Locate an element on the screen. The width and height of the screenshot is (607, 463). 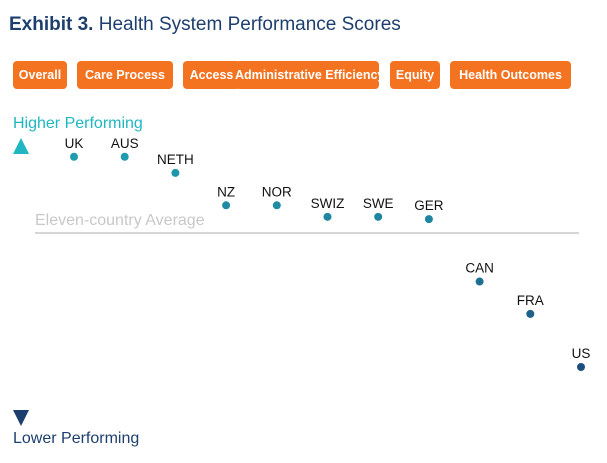
exhibit-number: Exhibit 3. is located at coordinates (51, 24).